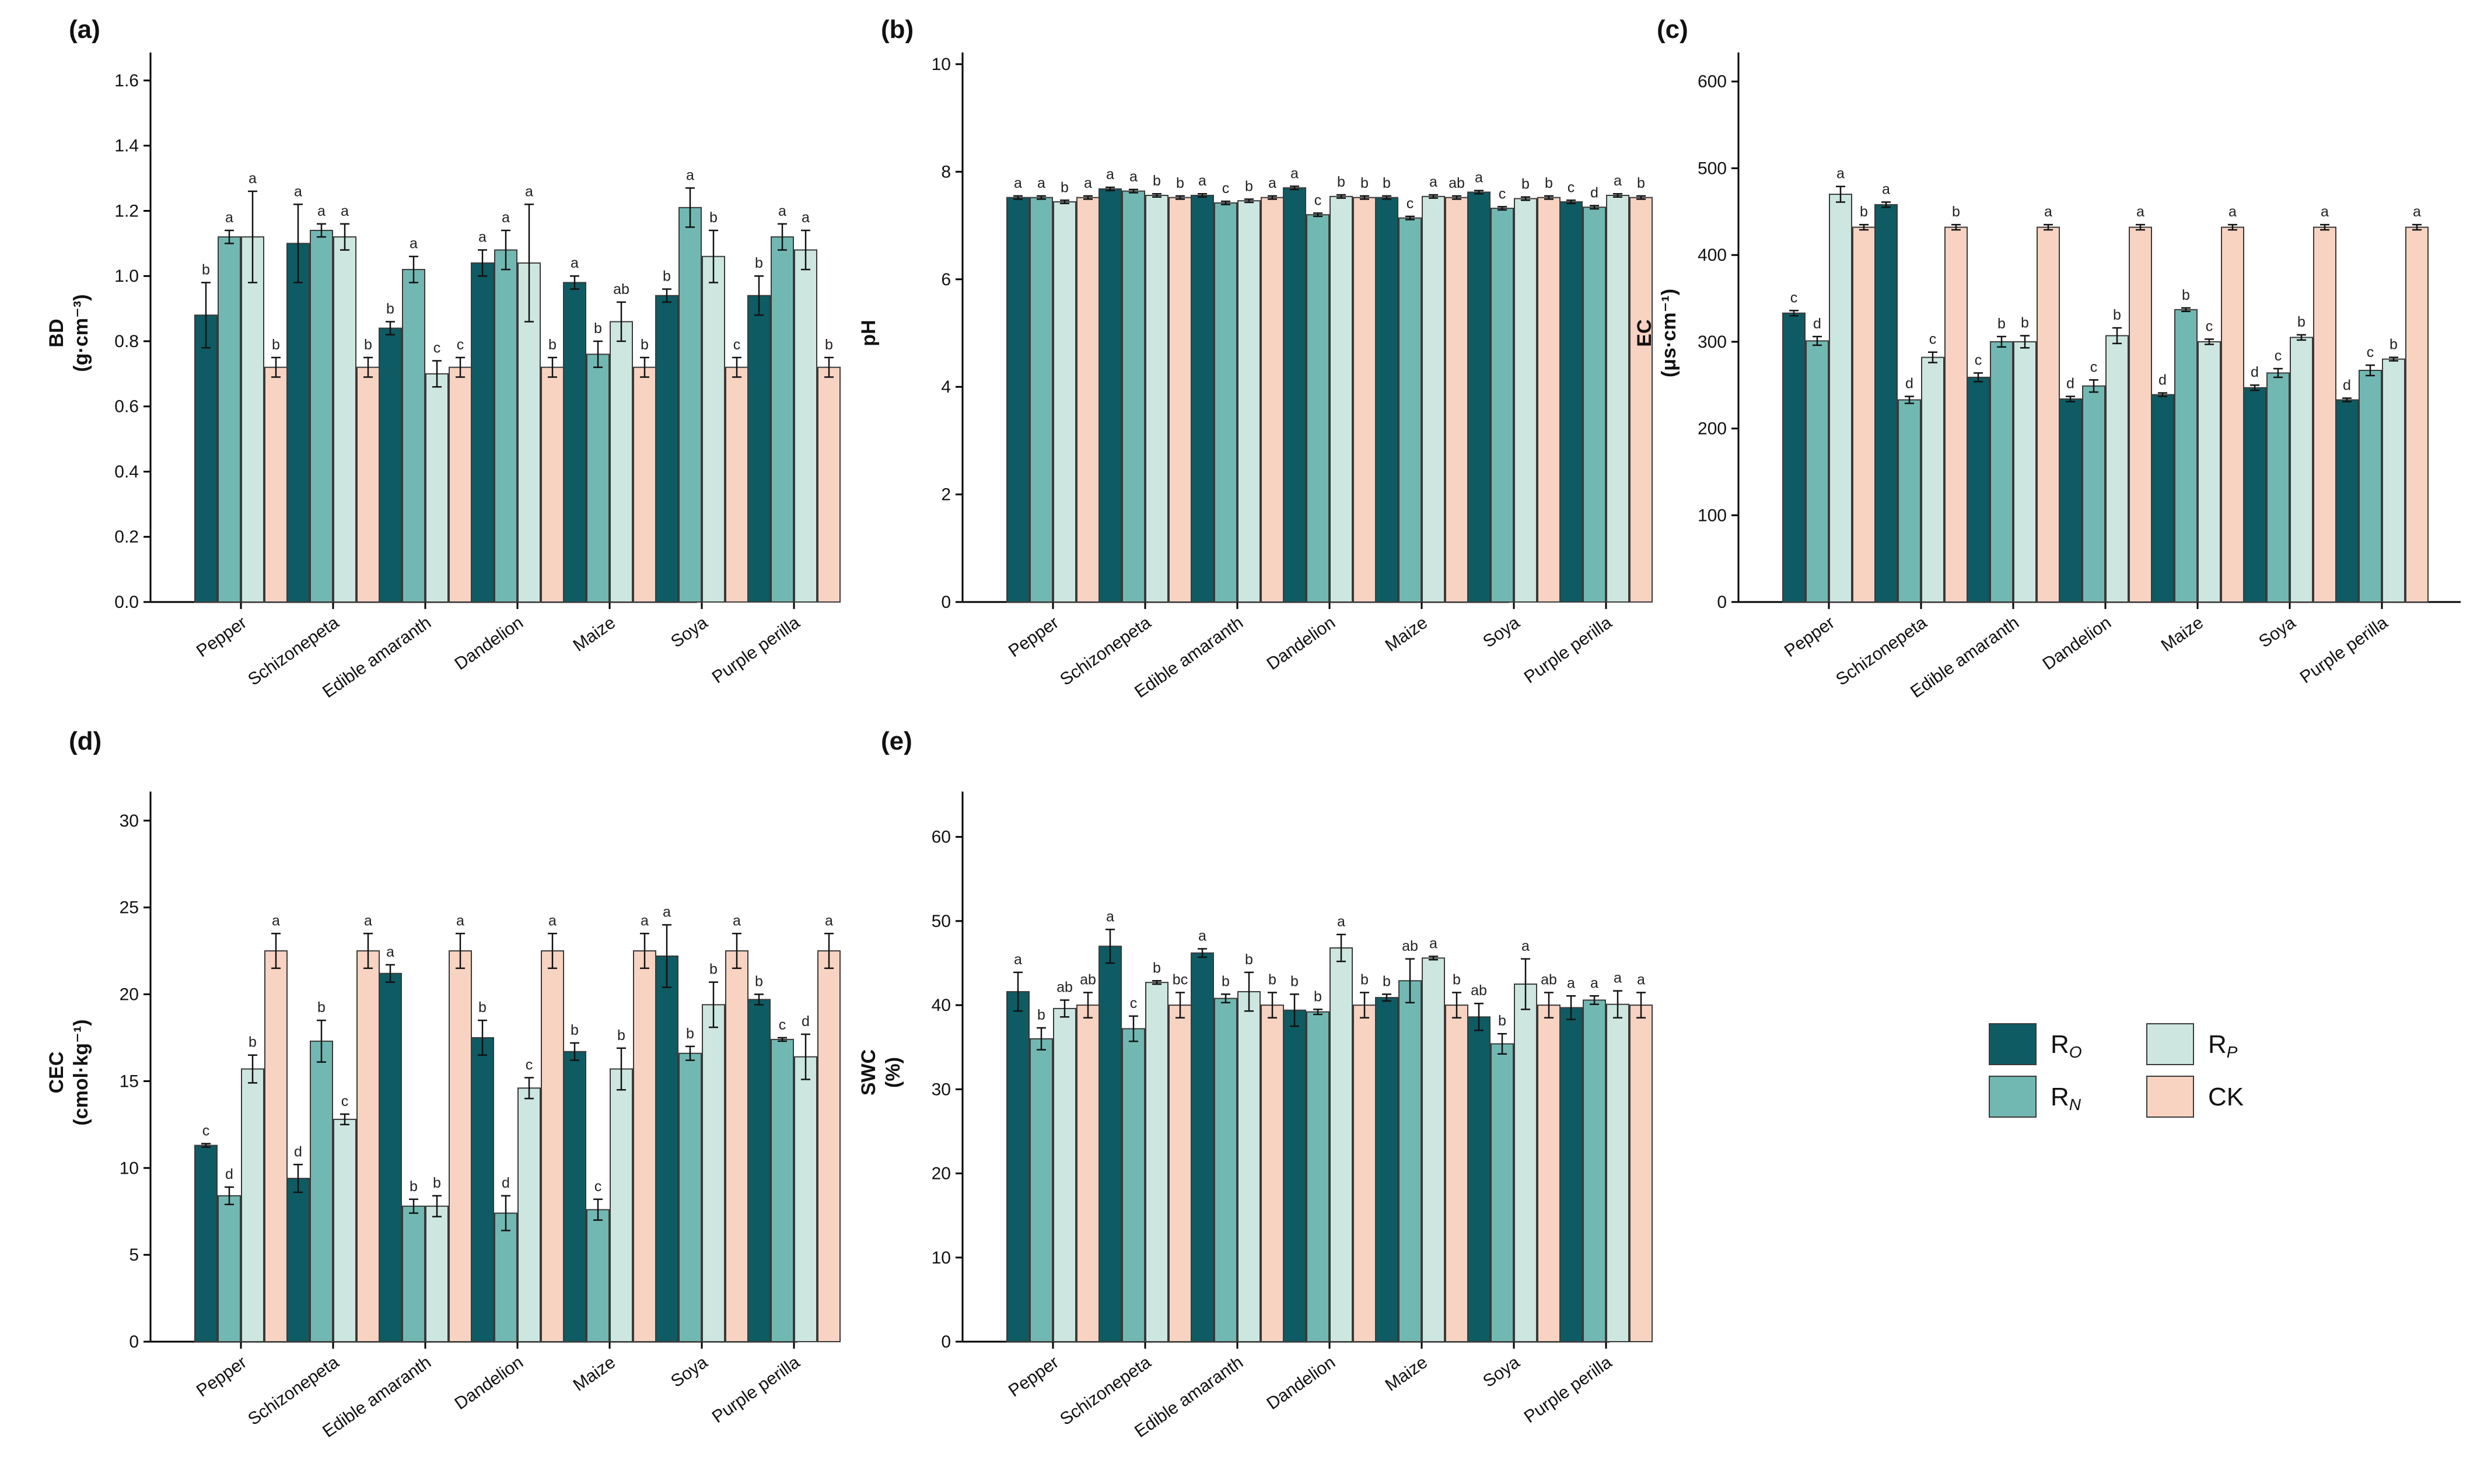  I want to click on y-axis-title: pH, so click(869, 333).